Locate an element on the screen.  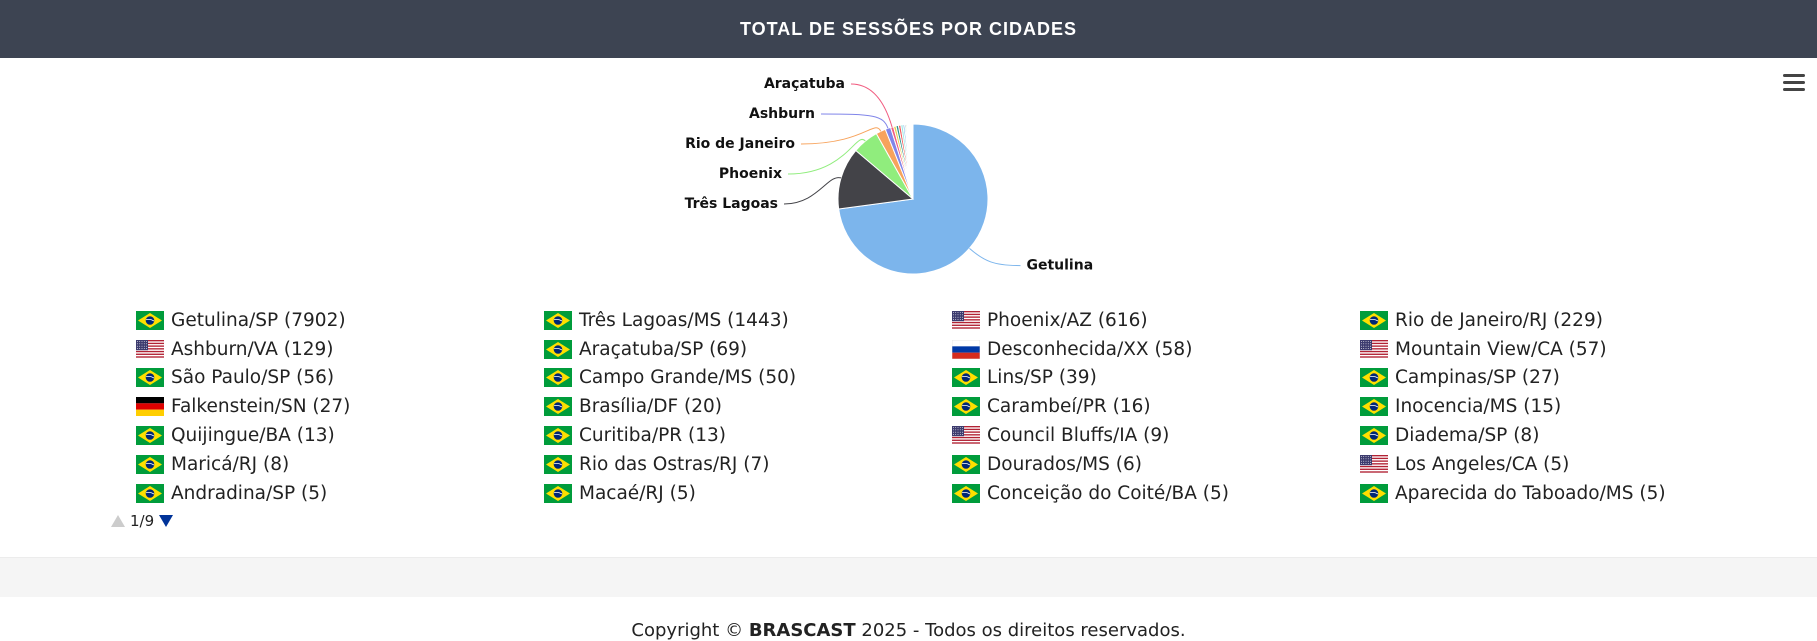
legend-item-label: Inocencia/MS (15) is located at coordinates (1478, 407).